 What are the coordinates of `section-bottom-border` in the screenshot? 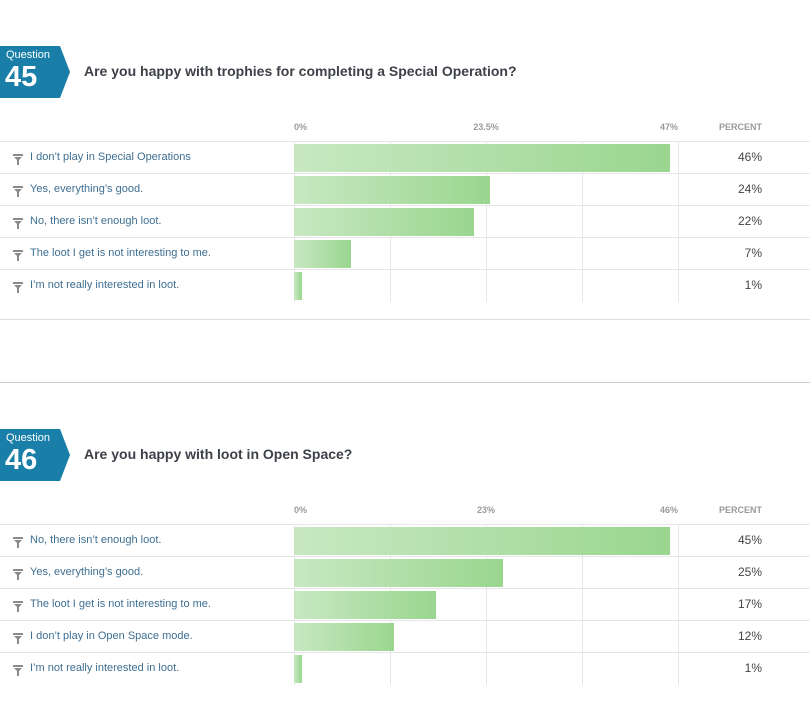 It's located at (405, 319).